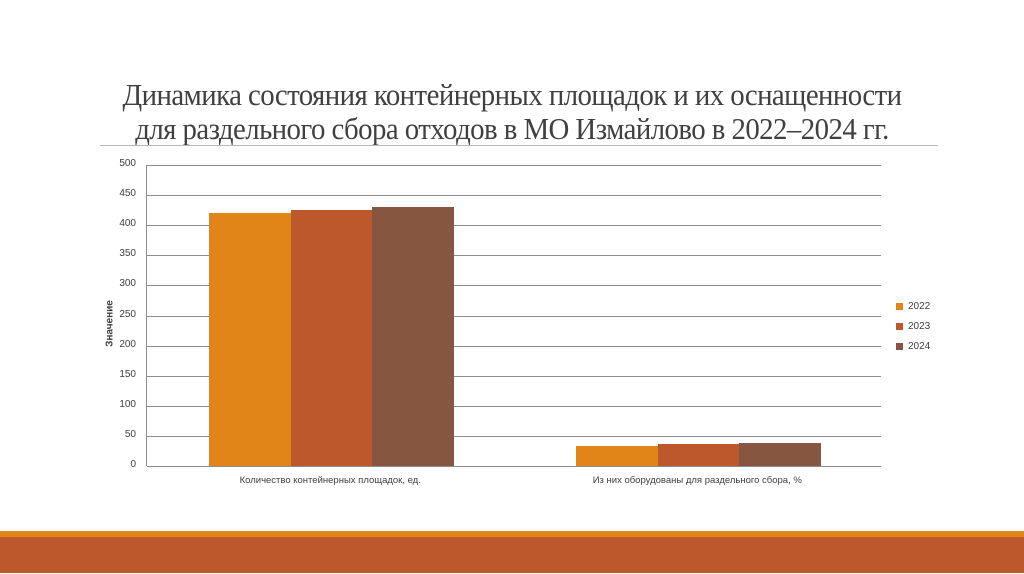 Image resolution: width=1024 pixels, height=574 pixels. What do you see at coordinates (127, 404) in the screenshot?
I see `y-tick-label: 100` at bounding box center [127, 404].